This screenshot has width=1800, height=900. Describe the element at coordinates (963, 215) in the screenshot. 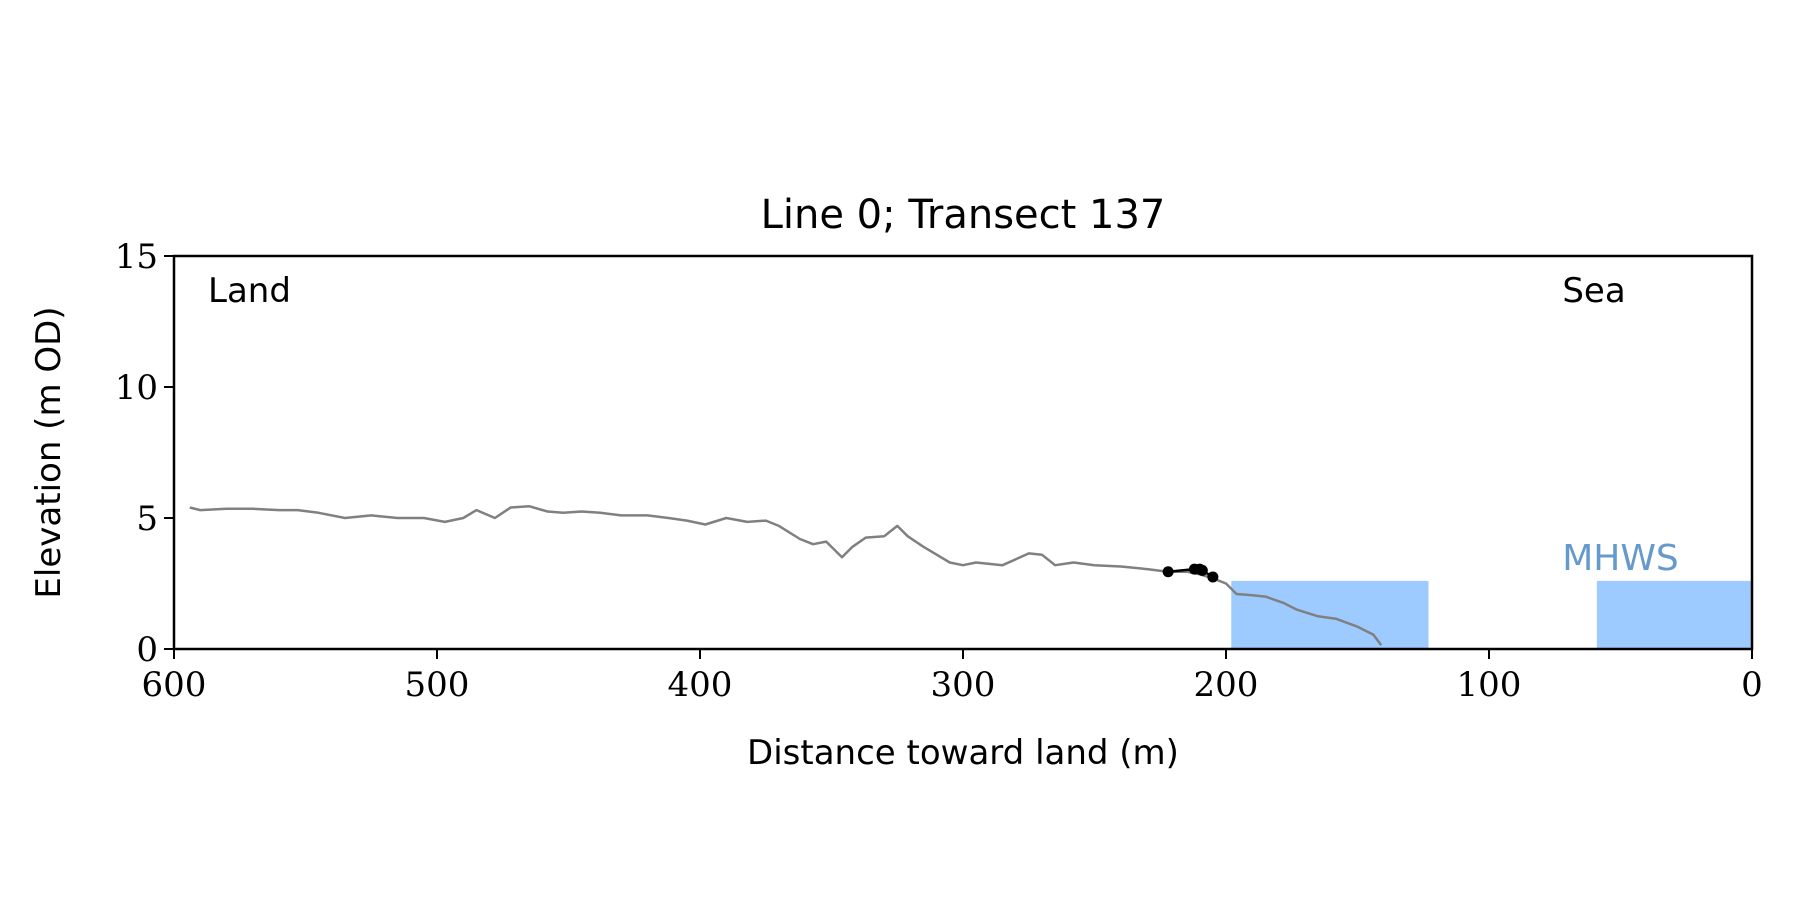

I see `chart-title: Line 0; Transect 137` at that location.